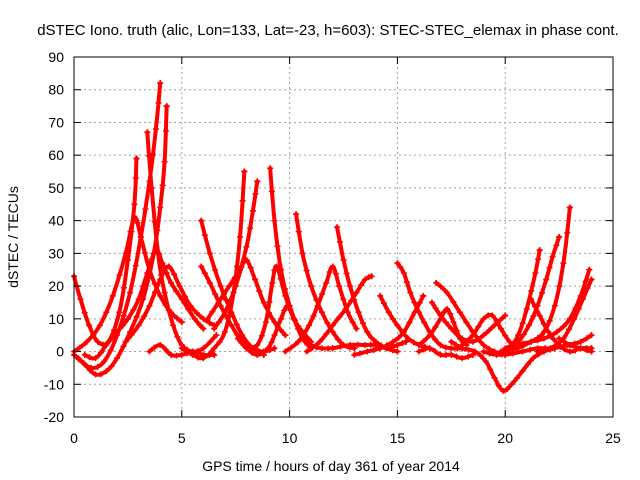 The width and height of the screenshot is (640, 480). Describe the element at coordinates (56, 319) in the screenshot. I see `y-tick-label: 10` at that location.